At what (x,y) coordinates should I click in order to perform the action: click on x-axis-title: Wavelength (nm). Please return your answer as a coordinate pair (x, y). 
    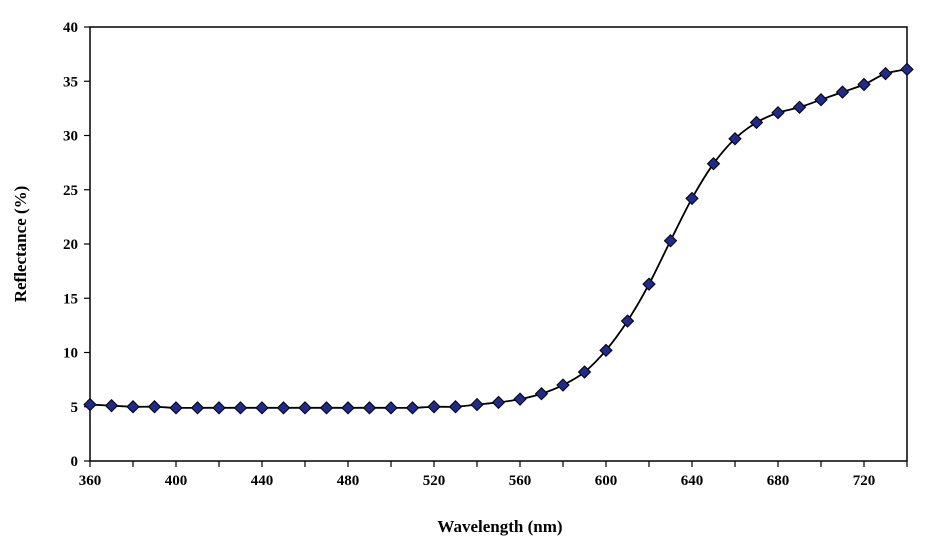
    Looking at the image, I should click on (499, 526).